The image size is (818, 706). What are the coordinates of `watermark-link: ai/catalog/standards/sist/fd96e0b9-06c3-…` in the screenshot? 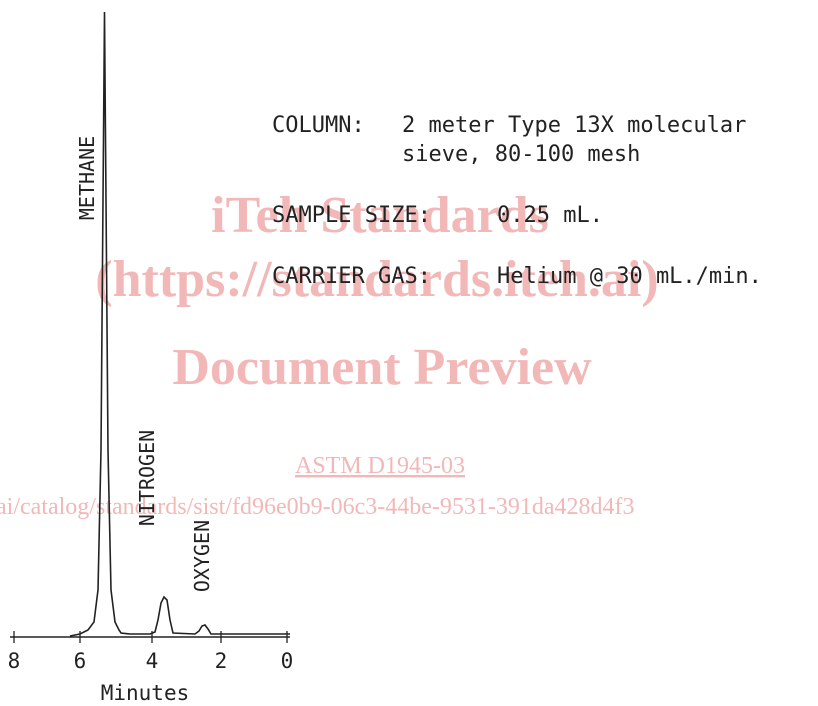 It's located at (317, 507).